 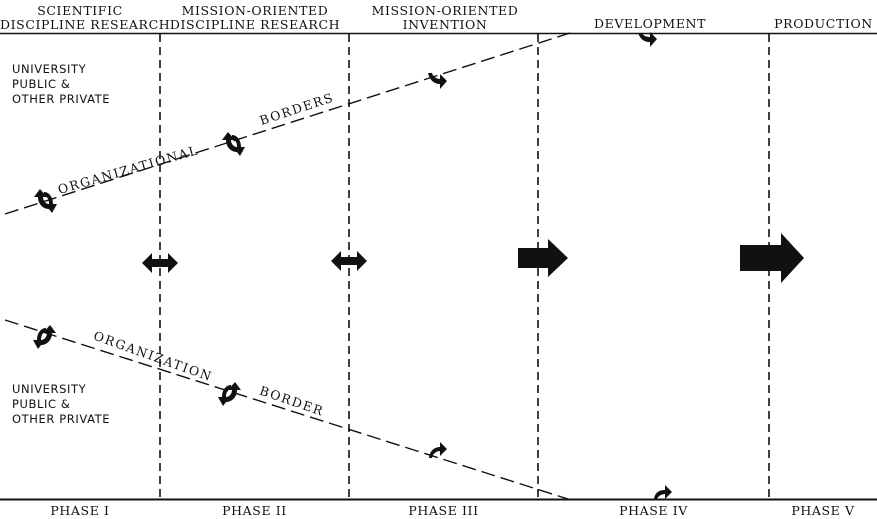 I want to click on phase-label-2: PHASE II, so click(x=254, y=510).